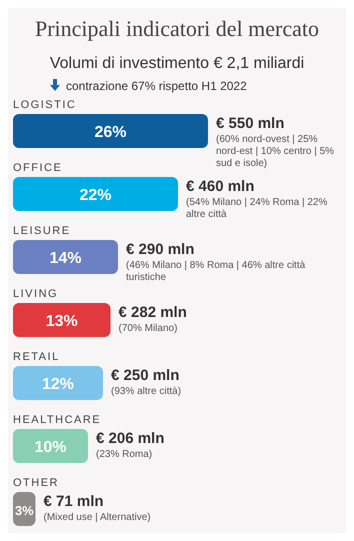 The height and width of the screenshot is (541, 354). Describe the element at coordinates (74, 501) in the screenshot. I see `annotation: € 71 mln` at that location.